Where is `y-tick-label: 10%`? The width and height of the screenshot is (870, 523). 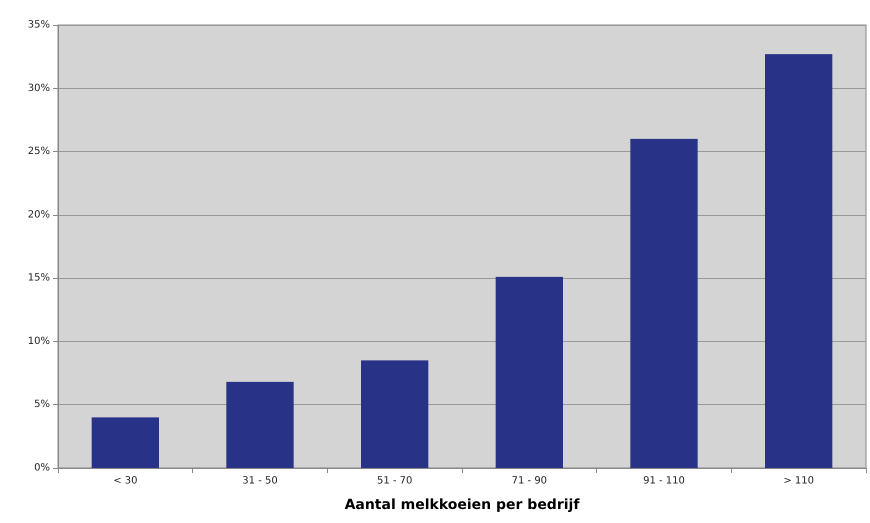 y-tick-label: 10% is located at coordinates (39, 341).